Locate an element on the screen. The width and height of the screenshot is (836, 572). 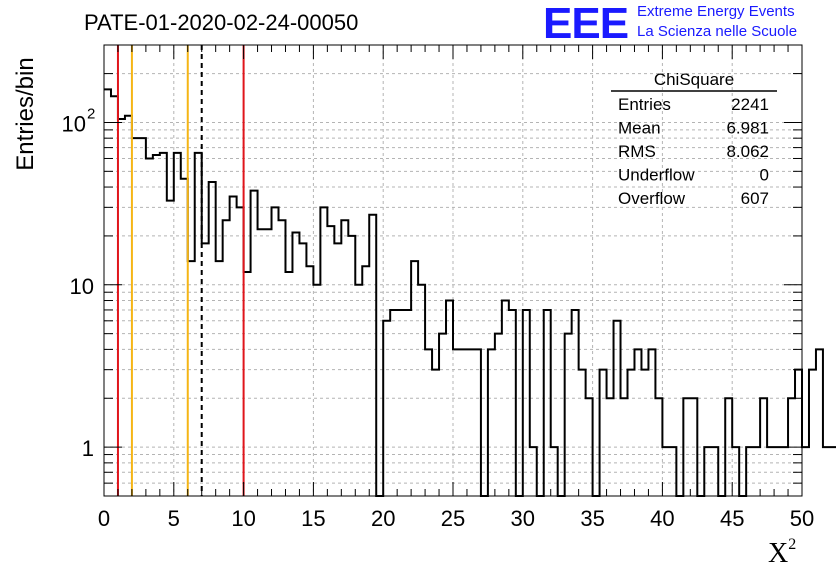
logo-line1: Extreme Energy Events is located at coordinates (716, 11).